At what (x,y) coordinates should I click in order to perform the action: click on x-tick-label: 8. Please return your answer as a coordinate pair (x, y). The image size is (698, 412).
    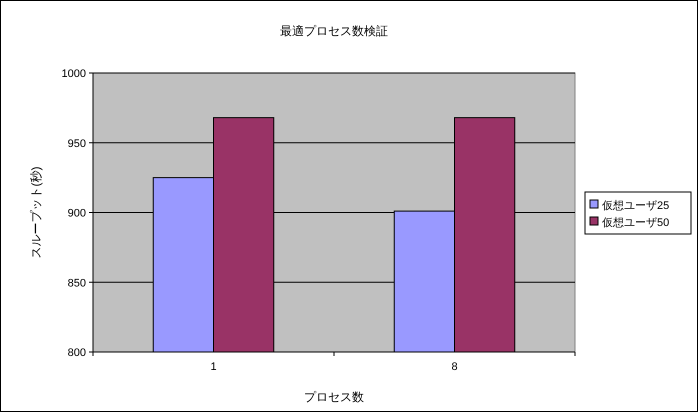
    Looking at the image, I should click on (454, 367).